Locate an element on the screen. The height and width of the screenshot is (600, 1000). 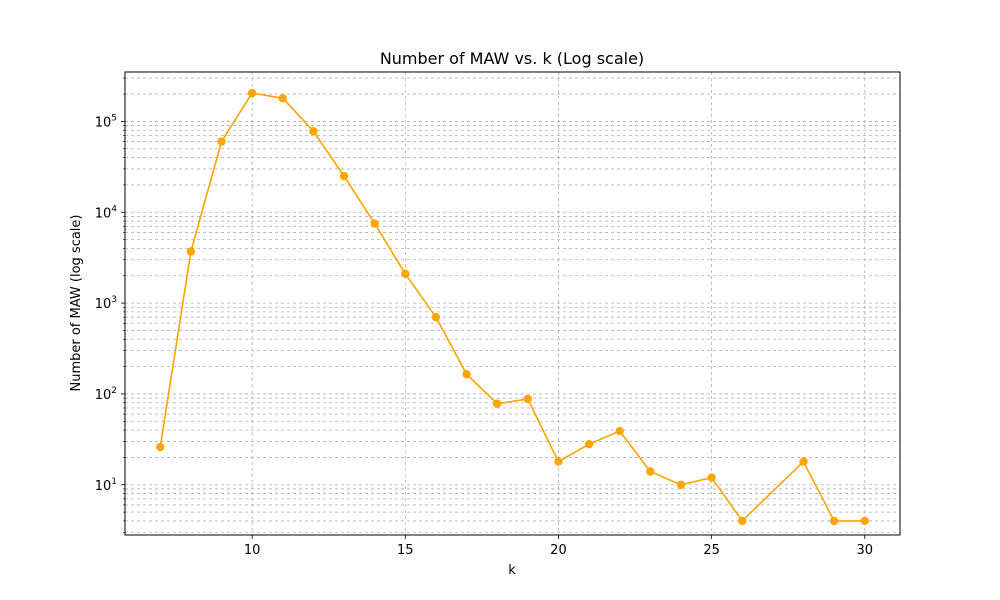
x-tick-label: 20 is located at coordinates (558, 550).